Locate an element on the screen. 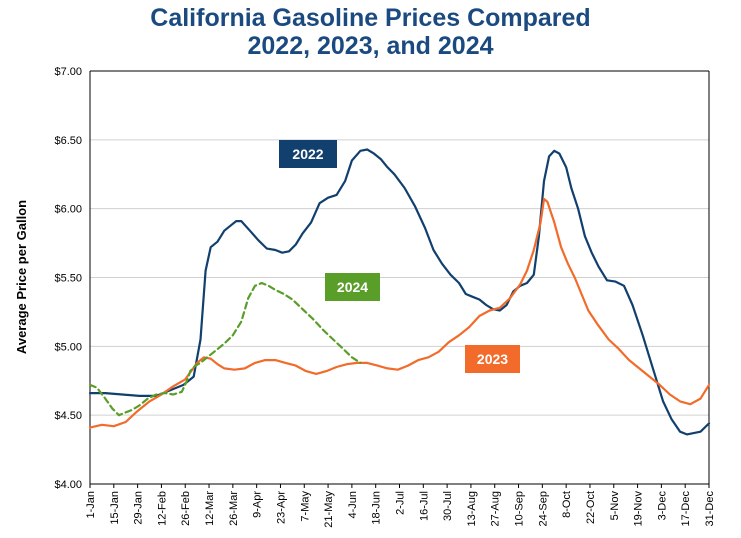 The height and width of the screenshot is (538, 741). y-tick-label: $7.00 is located at coordinates (68, 72).